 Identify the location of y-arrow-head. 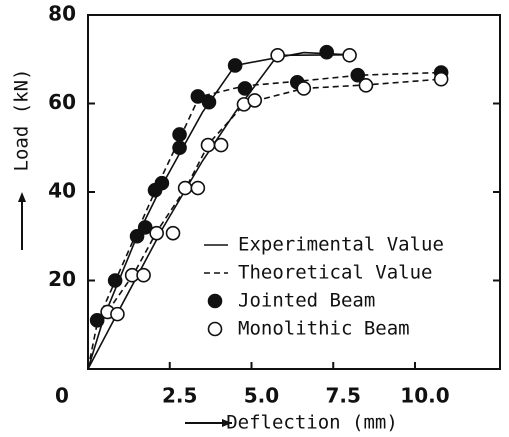
(22, 197).